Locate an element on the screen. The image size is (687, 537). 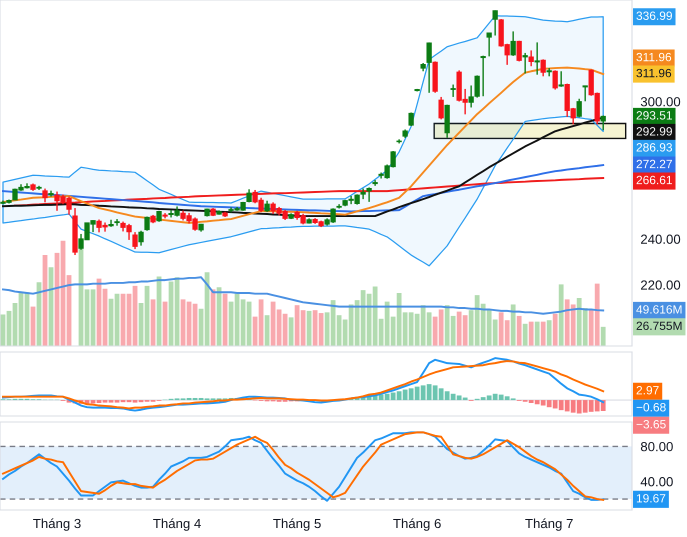
text: 292.99 is located at coordinates (654, 131).